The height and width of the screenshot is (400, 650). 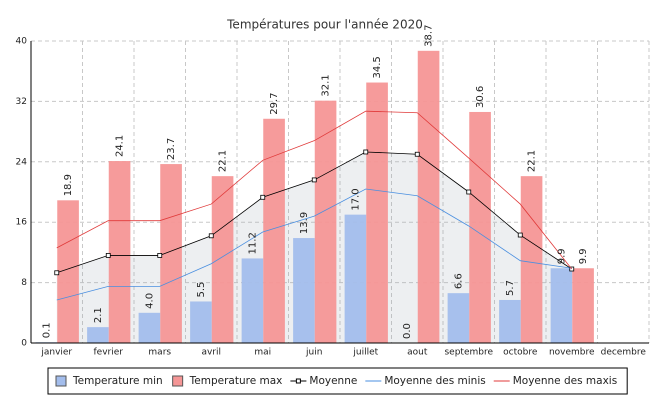 What do you see at coordinates (333, 381) in the screenshot?
I see `legend-label: Moyenne` at bounding box center [333, 381].